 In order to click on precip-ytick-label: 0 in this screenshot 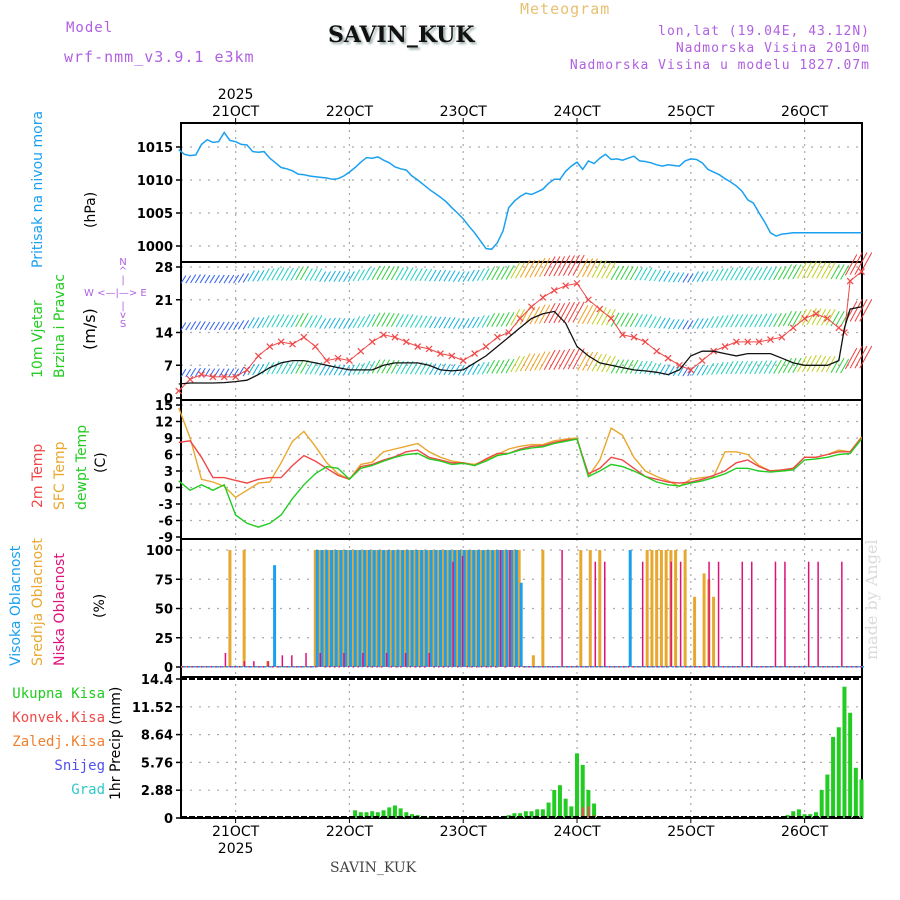, I will do `click(168, 819)`.